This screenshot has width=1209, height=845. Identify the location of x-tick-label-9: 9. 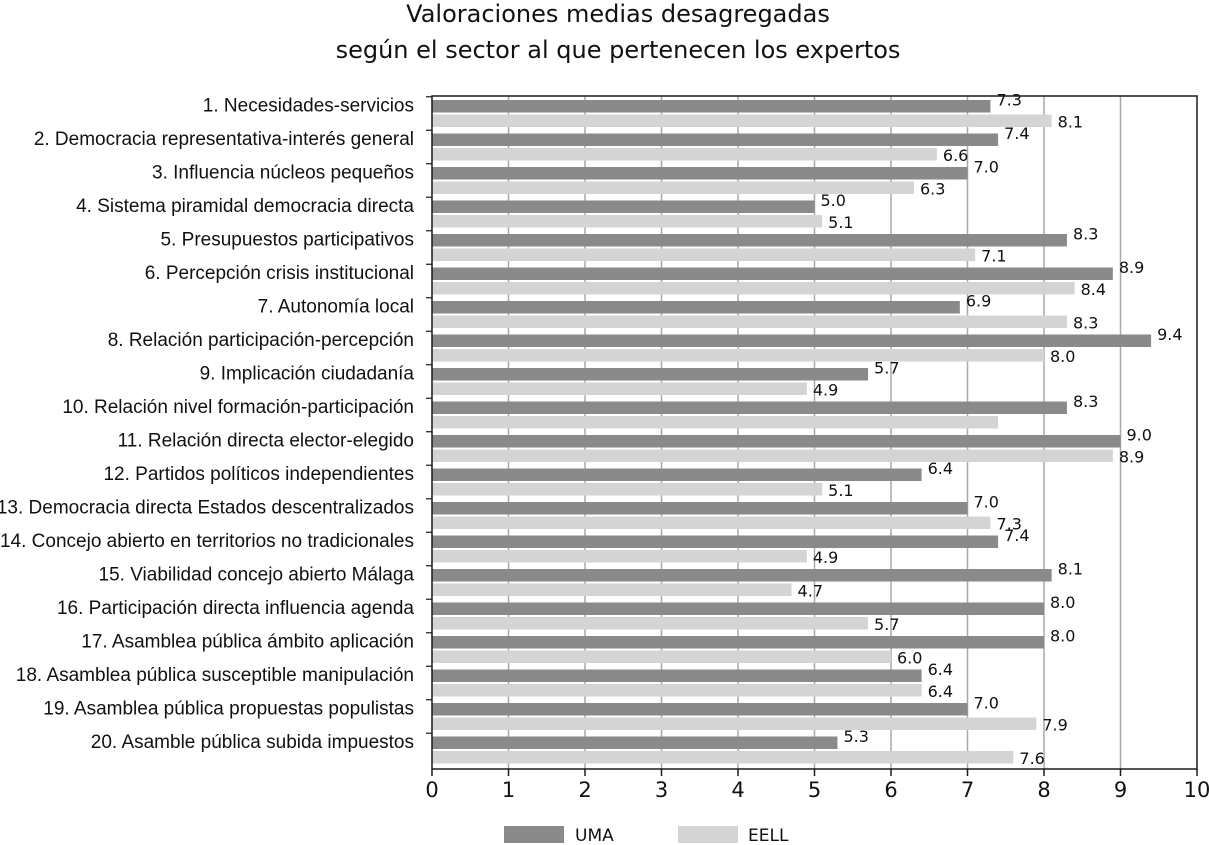
(1120, 790).